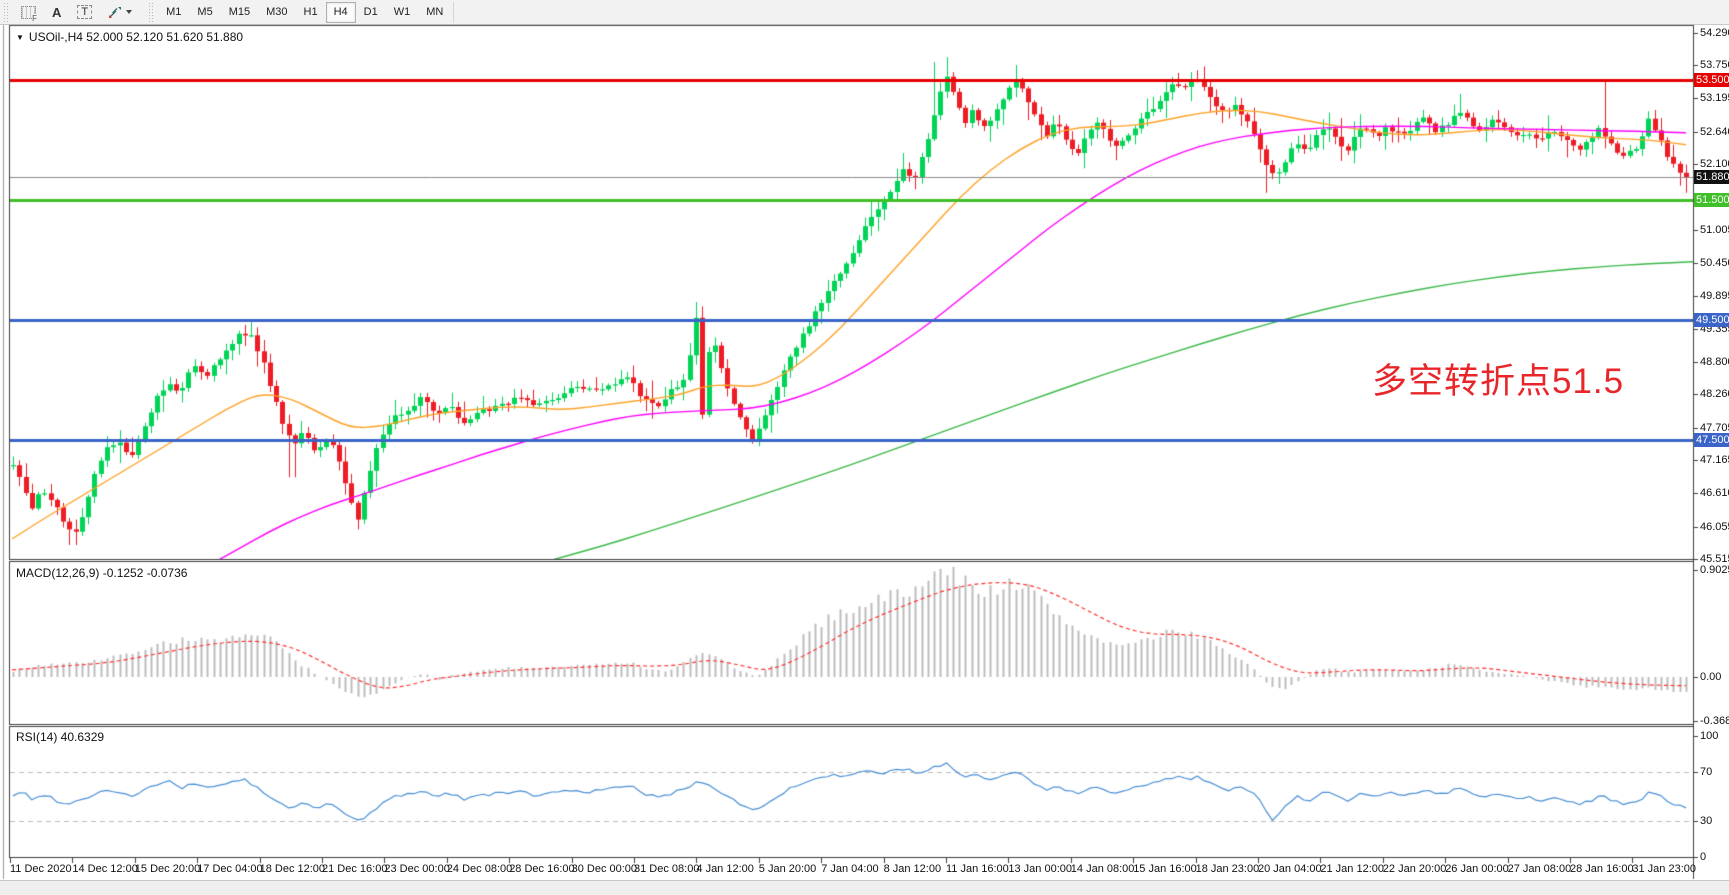 This screenshot has width=1729, height=895. Describe the element at coordinates (1711, 200) in the screenshot. I see `hline-price-badge: 51.500` at that location.